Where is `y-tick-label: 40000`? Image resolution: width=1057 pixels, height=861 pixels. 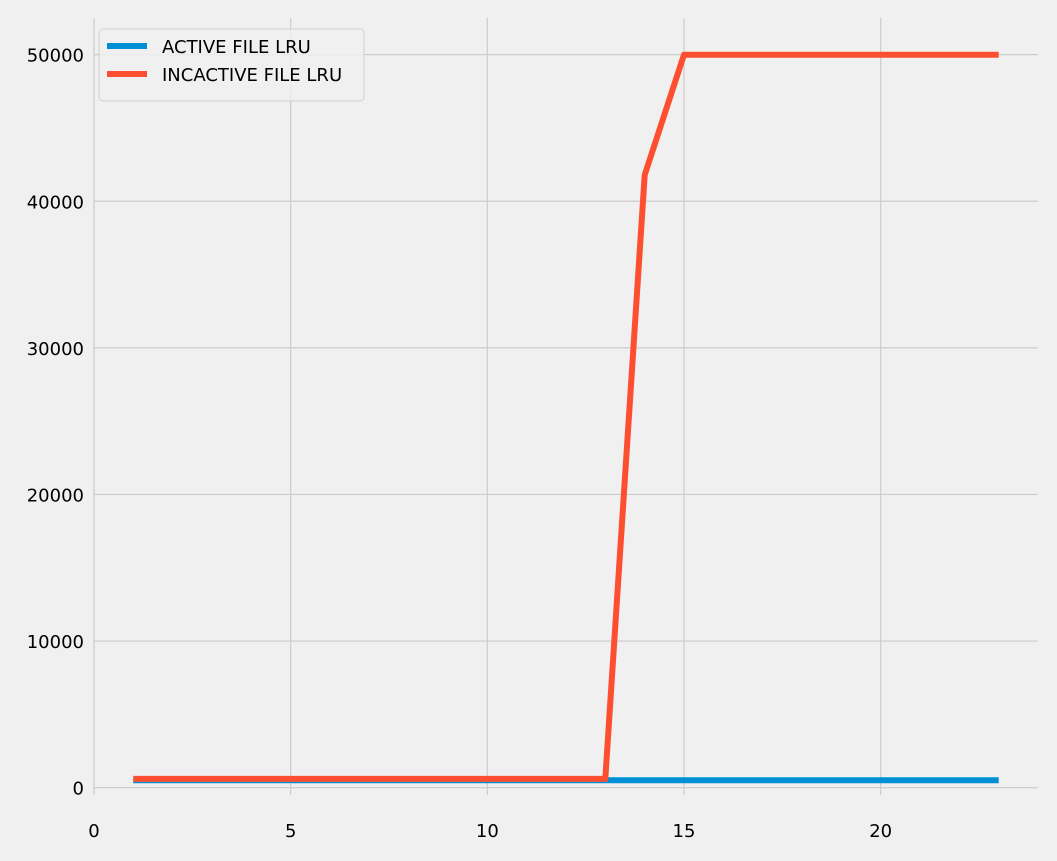 y-tick-label: 40000 is located at coordinates (55, 202).